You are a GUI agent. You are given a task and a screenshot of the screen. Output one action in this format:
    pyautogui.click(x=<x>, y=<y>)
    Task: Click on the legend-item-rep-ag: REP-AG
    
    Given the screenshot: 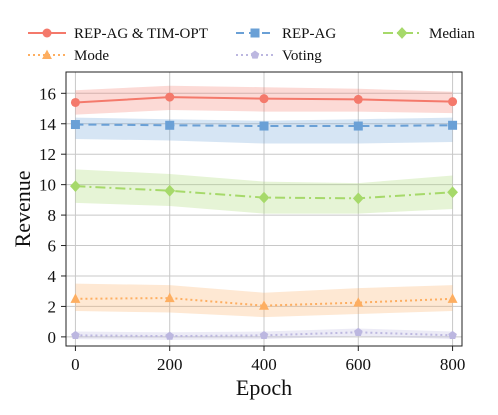 What is the action you would take?
    pyautogui.click(x=286, y=34)
    